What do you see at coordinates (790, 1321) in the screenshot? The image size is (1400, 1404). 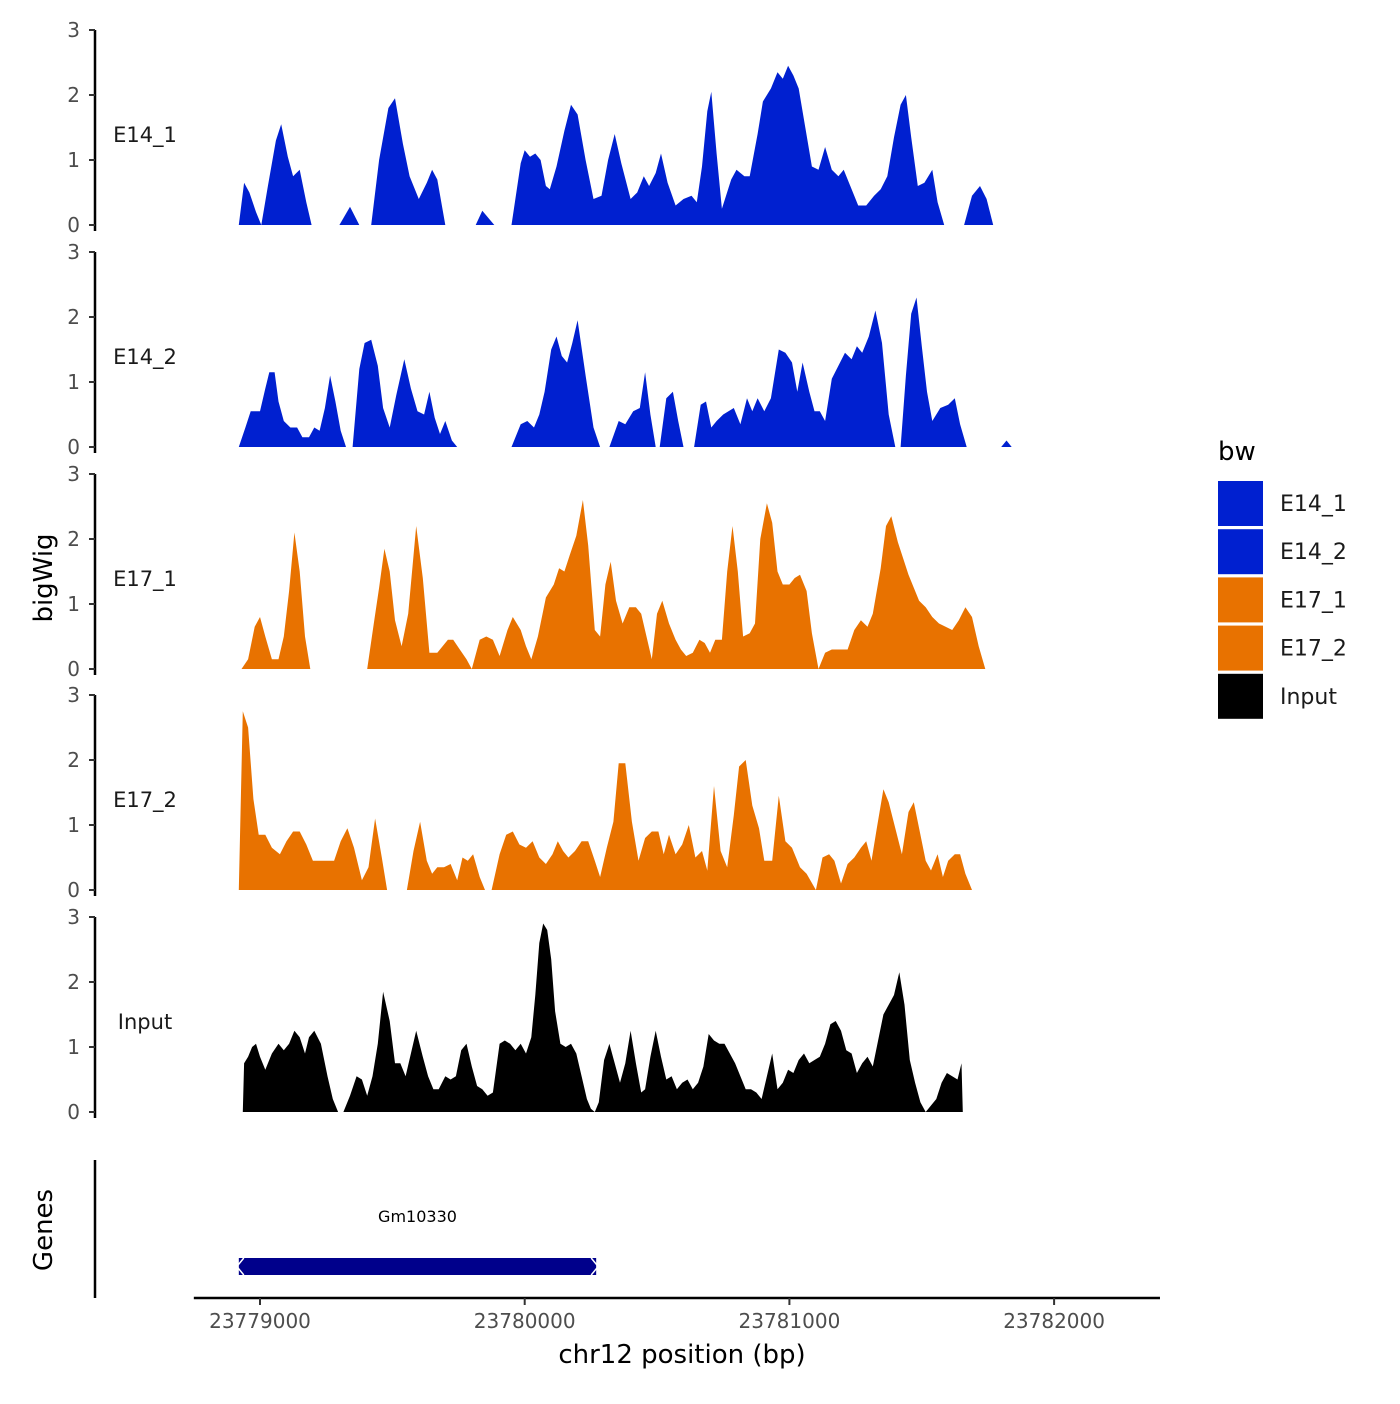 I see `x-tick-label: 23781000` at bounding box center [790, 1321].